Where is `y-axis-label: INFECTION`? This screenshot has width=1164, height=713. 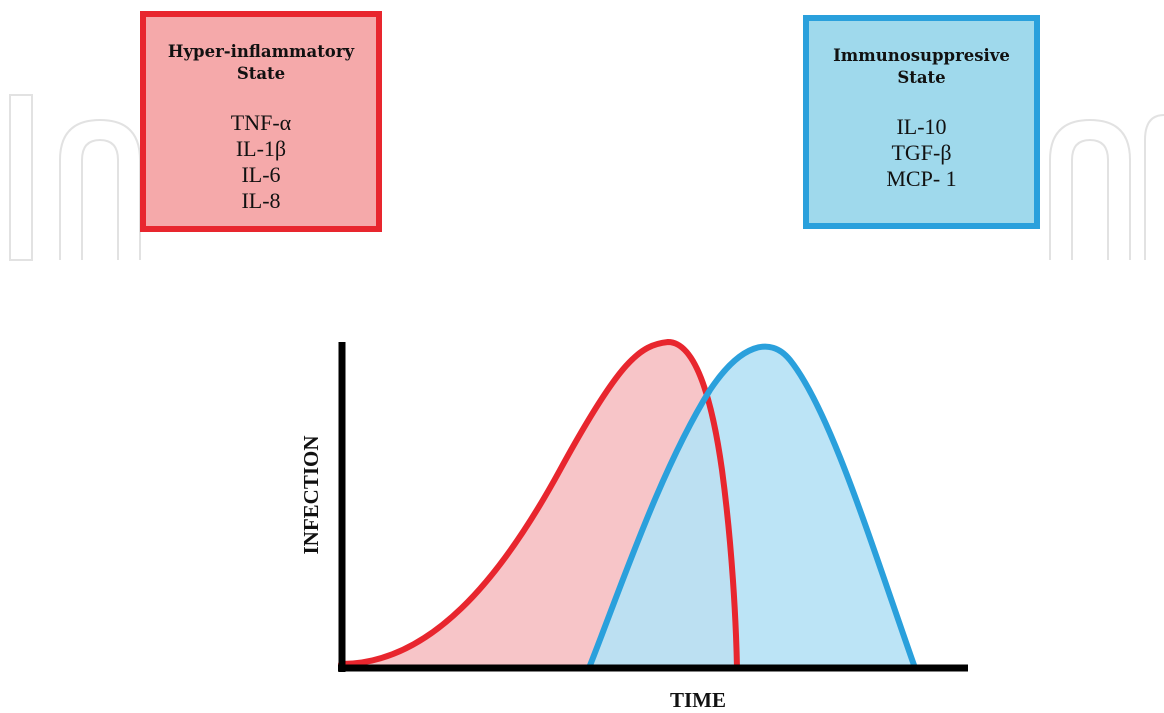
y-axis-label: INFECTION is located at coordinates (311, 494).